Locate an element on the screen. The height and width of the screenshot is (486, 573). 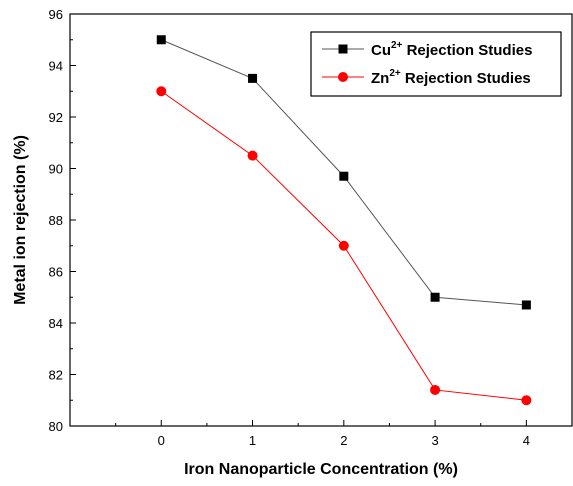
x-axis: 0 1 2 3 4 is located at coordinates (322, 434).